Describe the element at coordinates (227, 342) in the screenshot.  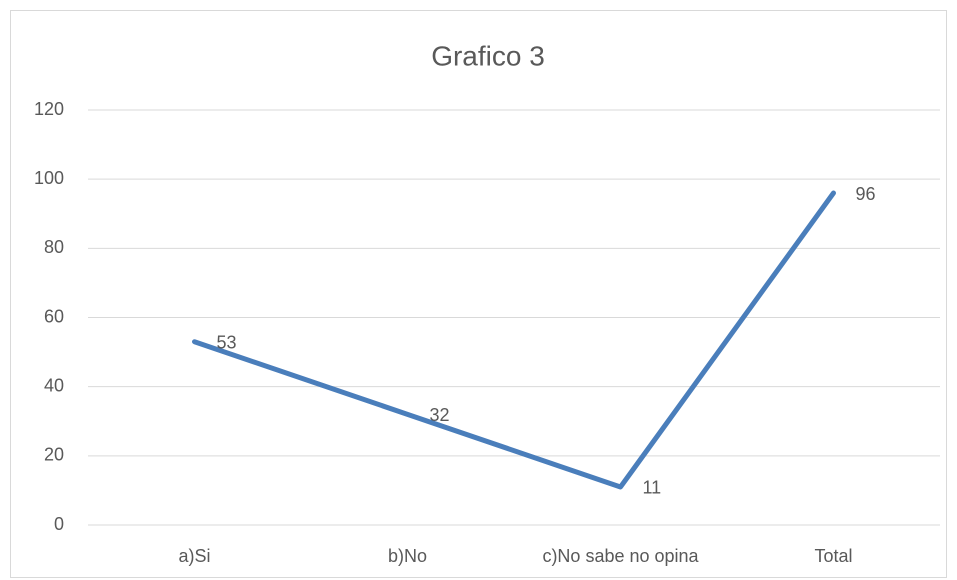
I see `data-label: 53` at that location.